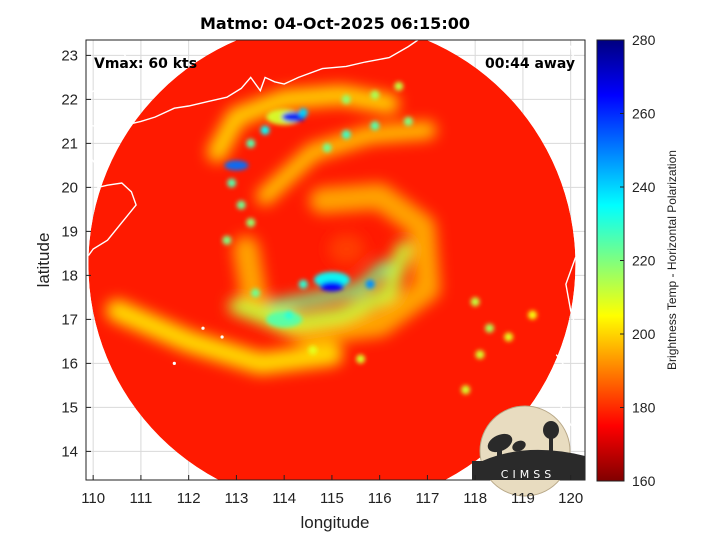 The height and width of the screenshot is (540, 720). What do you see at coordinates (380, 498) in the screenshot?
I see `x-tick-label: 116` at bounding box center [380, 498].